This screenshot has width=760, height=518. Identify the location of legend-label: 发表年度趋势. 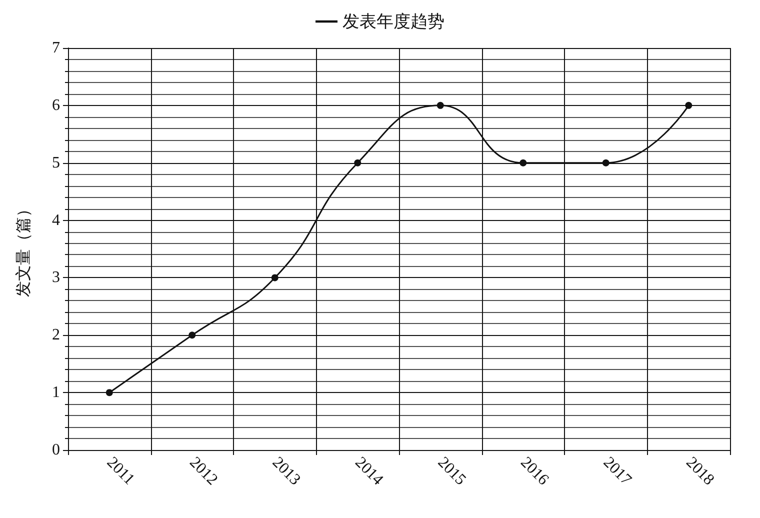
(393, 21).